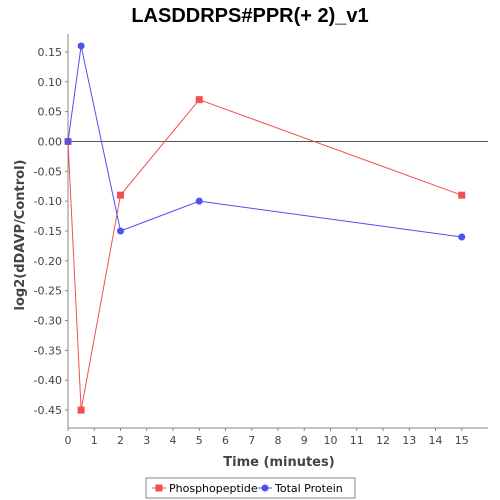 The height and width of the screenshot is (500, 500). Describe the element at coordinates (48, 291) in the screenshot. I see `y-tick-label: -0.25` at that location.